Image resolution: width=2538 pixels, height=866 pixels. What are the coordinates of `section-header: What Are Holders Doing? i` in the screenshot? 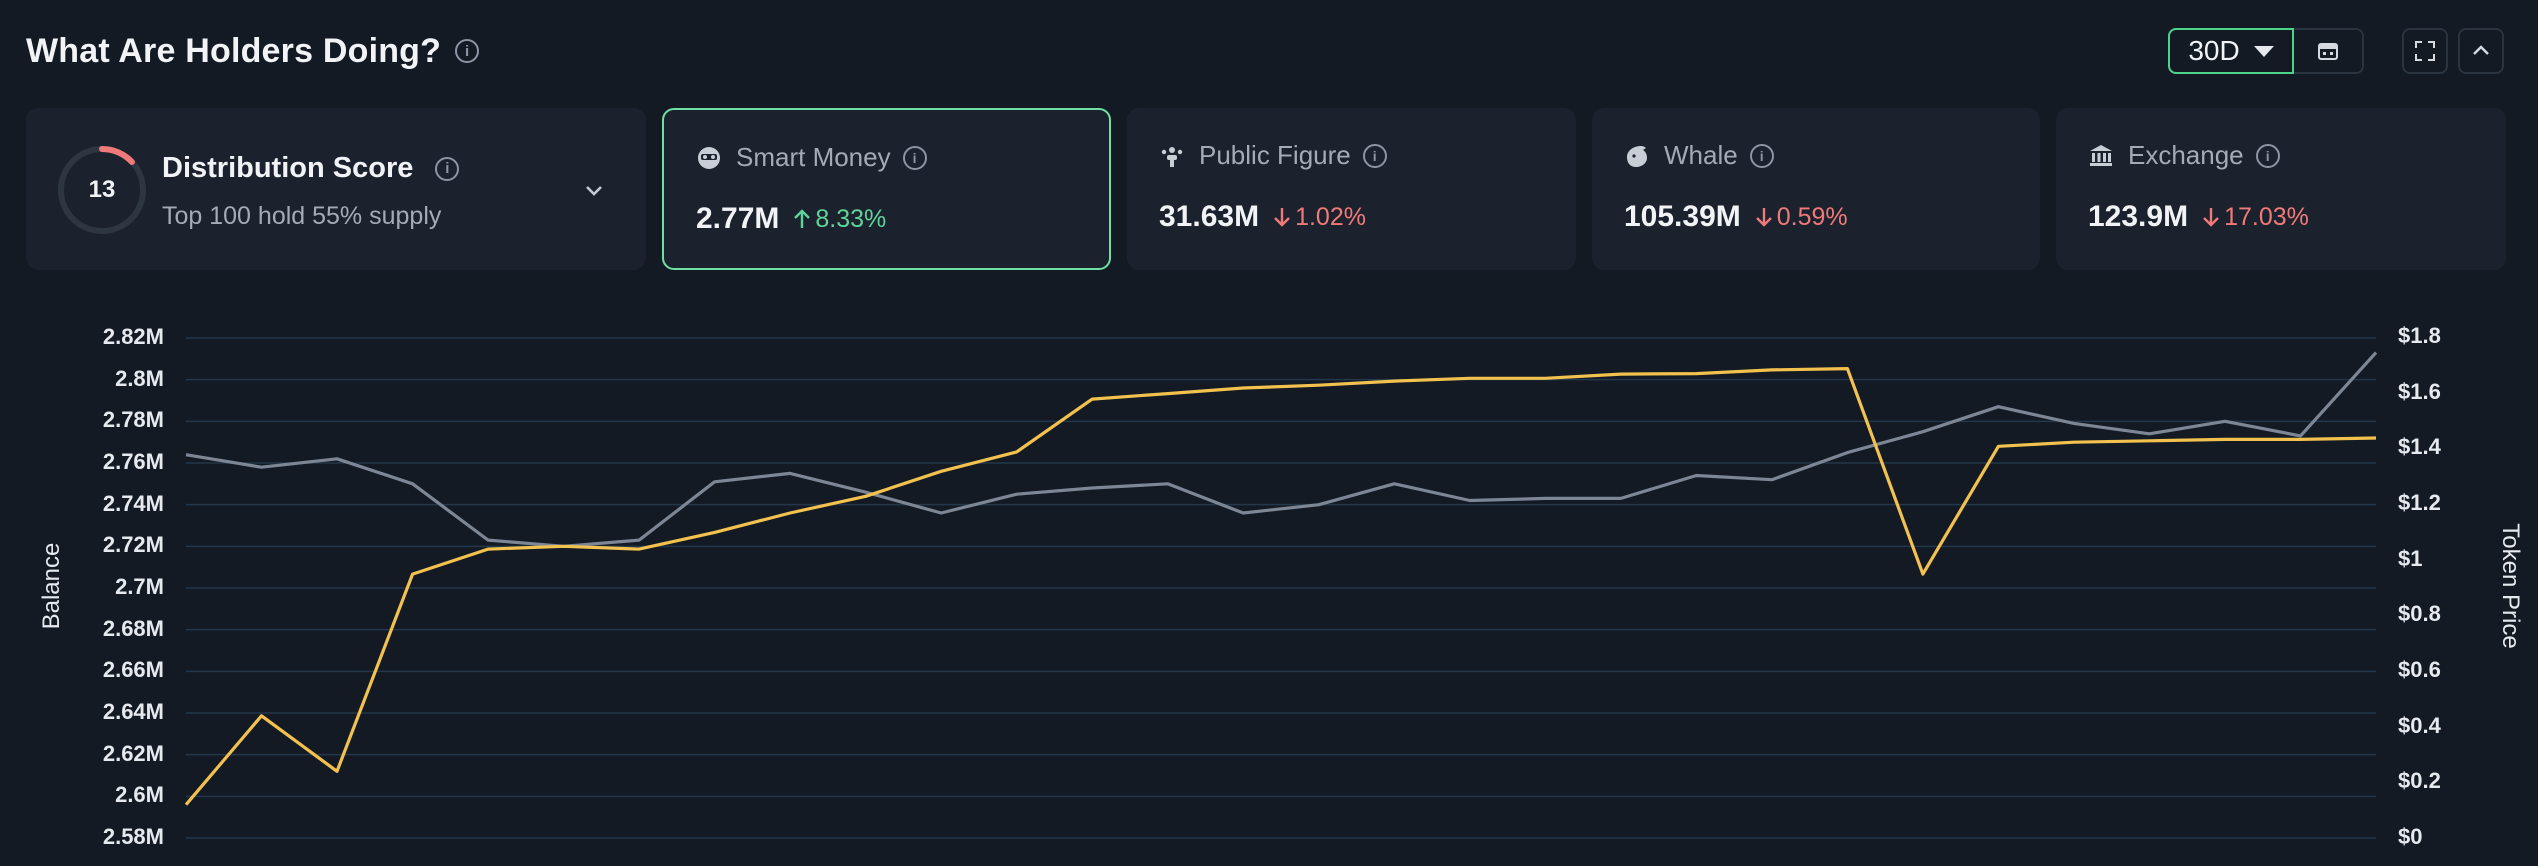 It's located at (253, 51).